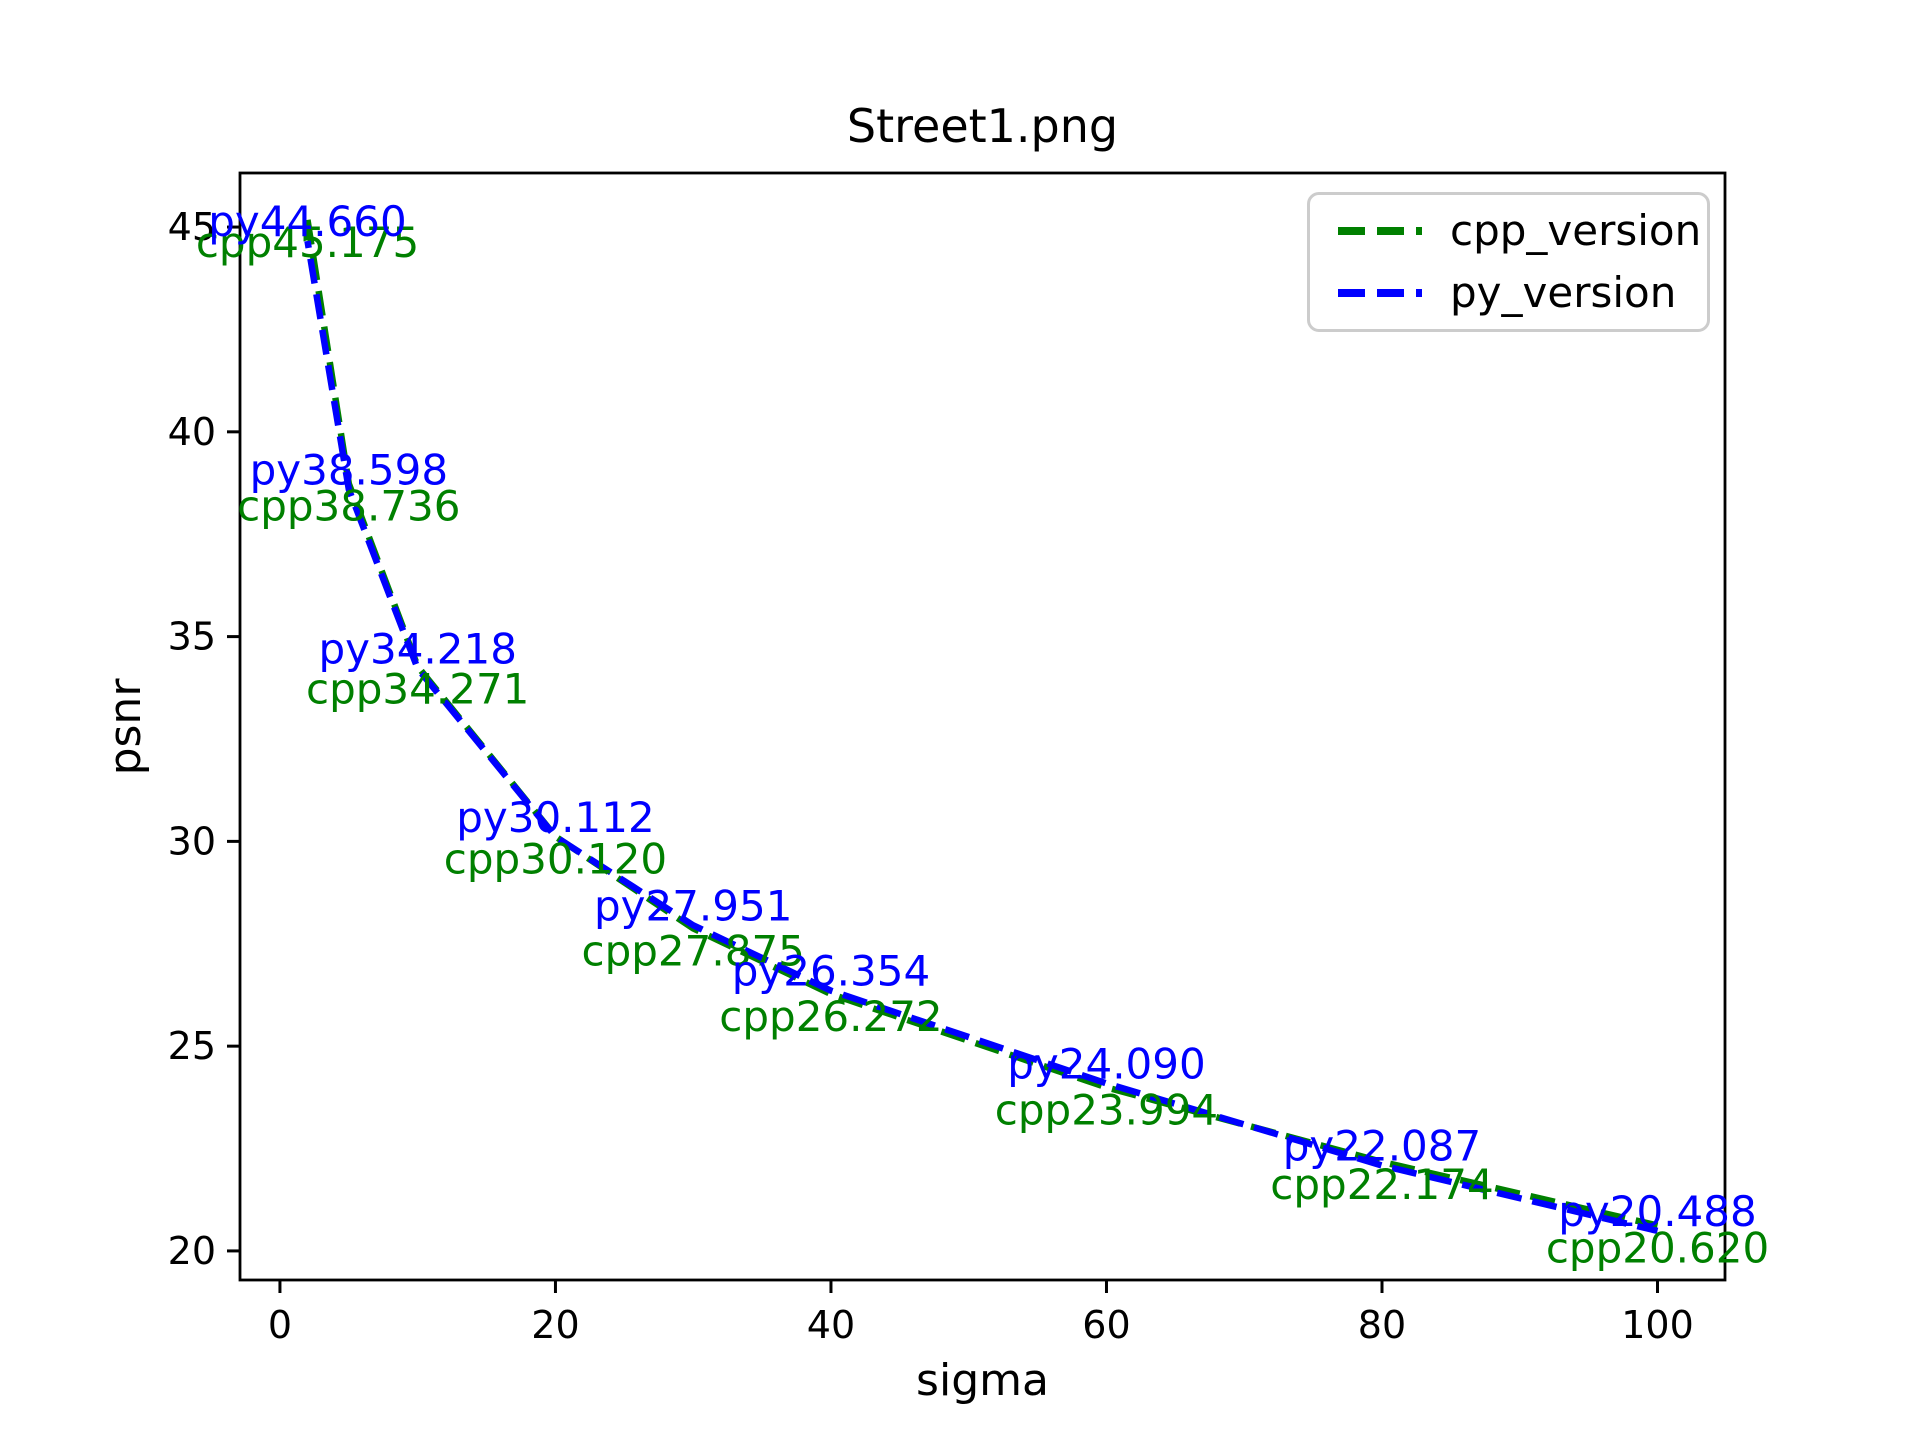 The image size is (1920, 1440). Describe the element at coordinates (555, 817) in the screenshot. I see `py_version-data-label: py30.112` at that location.